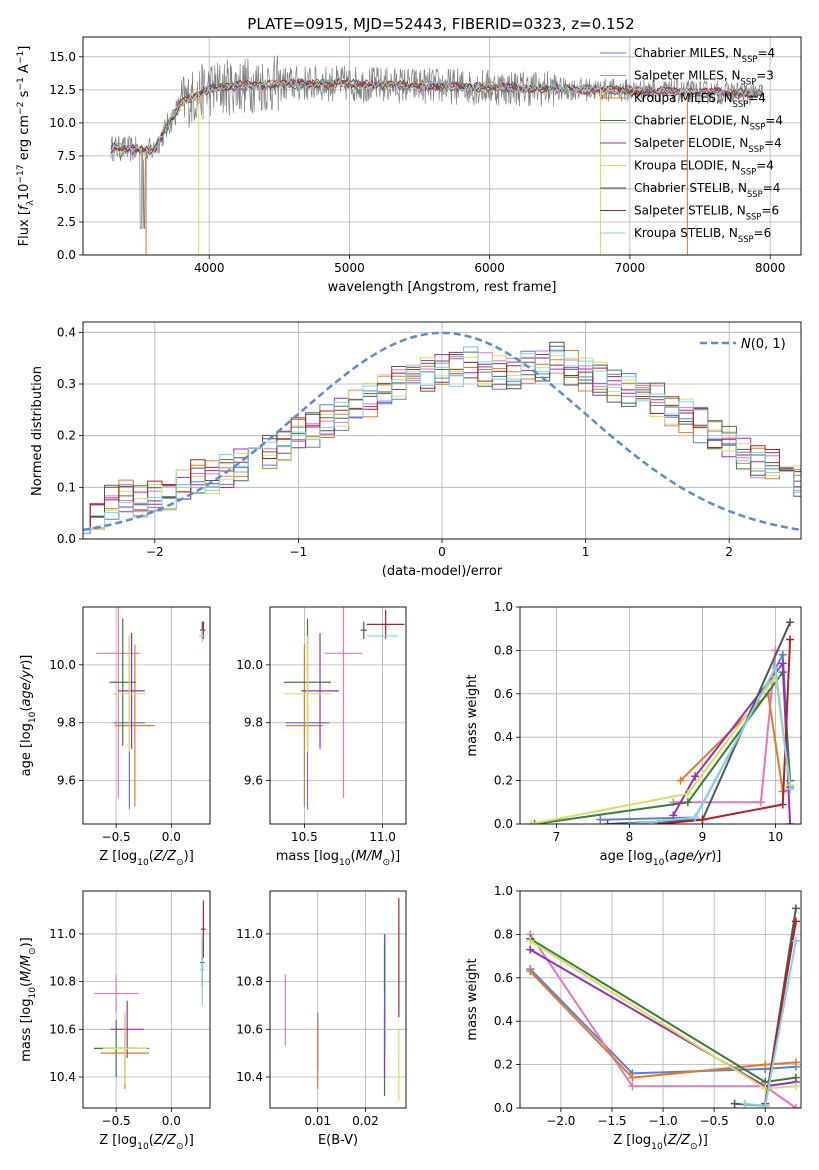  What do you see at coordinates (503, 694) in the screenshot?
I see `y-tick-label: 0.6` at bounding box center [503, 694].